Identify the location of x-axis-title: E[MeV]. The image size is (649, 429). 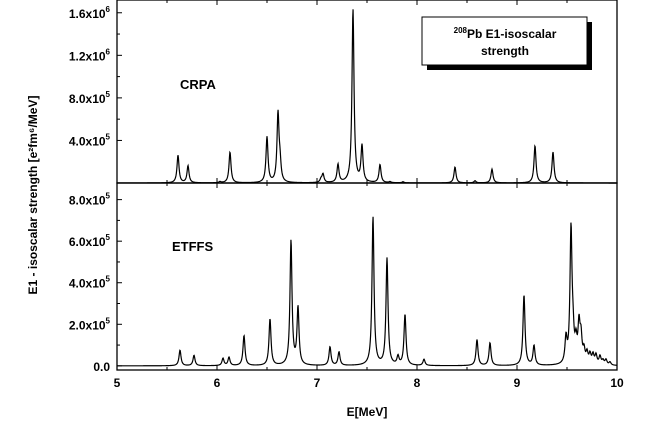
(367, 412).